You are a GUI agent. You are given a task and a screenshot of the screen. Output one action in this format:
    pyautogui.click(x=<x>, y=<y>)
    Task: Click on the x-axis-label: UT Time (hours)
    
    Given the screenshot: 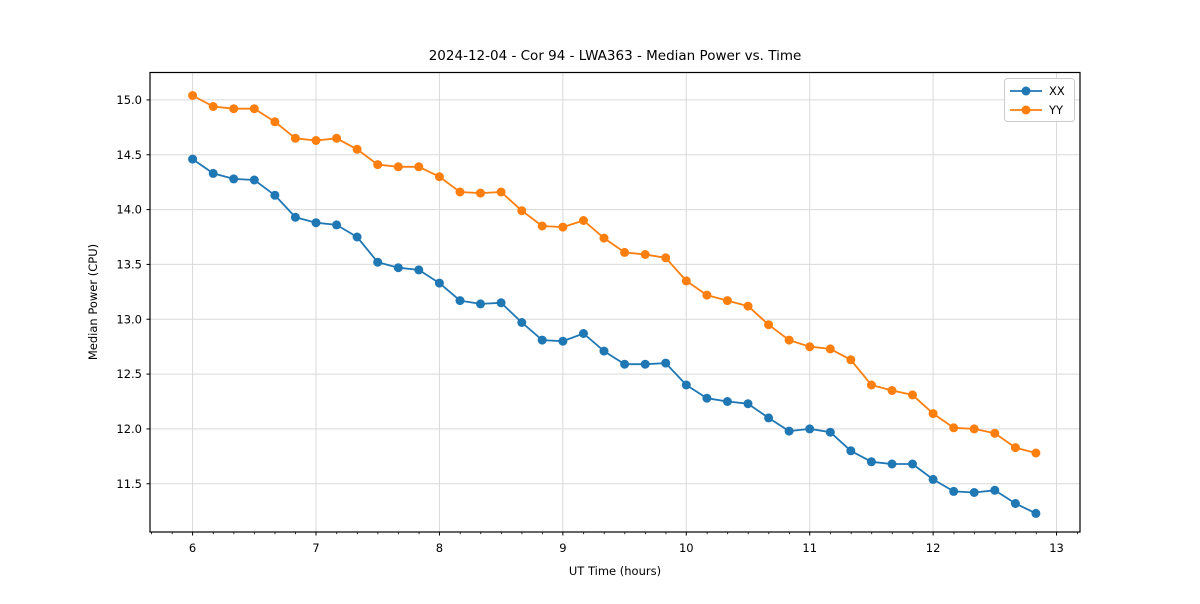 What is the action you would take?
    pyautogui.click(x=615, y=571)
    